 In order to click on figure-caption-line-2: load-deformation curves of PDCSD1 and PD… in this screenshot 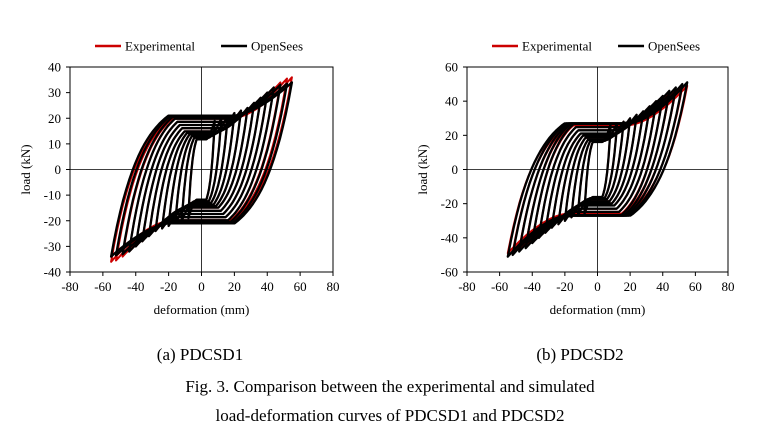, I will do `click(390, 415)`.